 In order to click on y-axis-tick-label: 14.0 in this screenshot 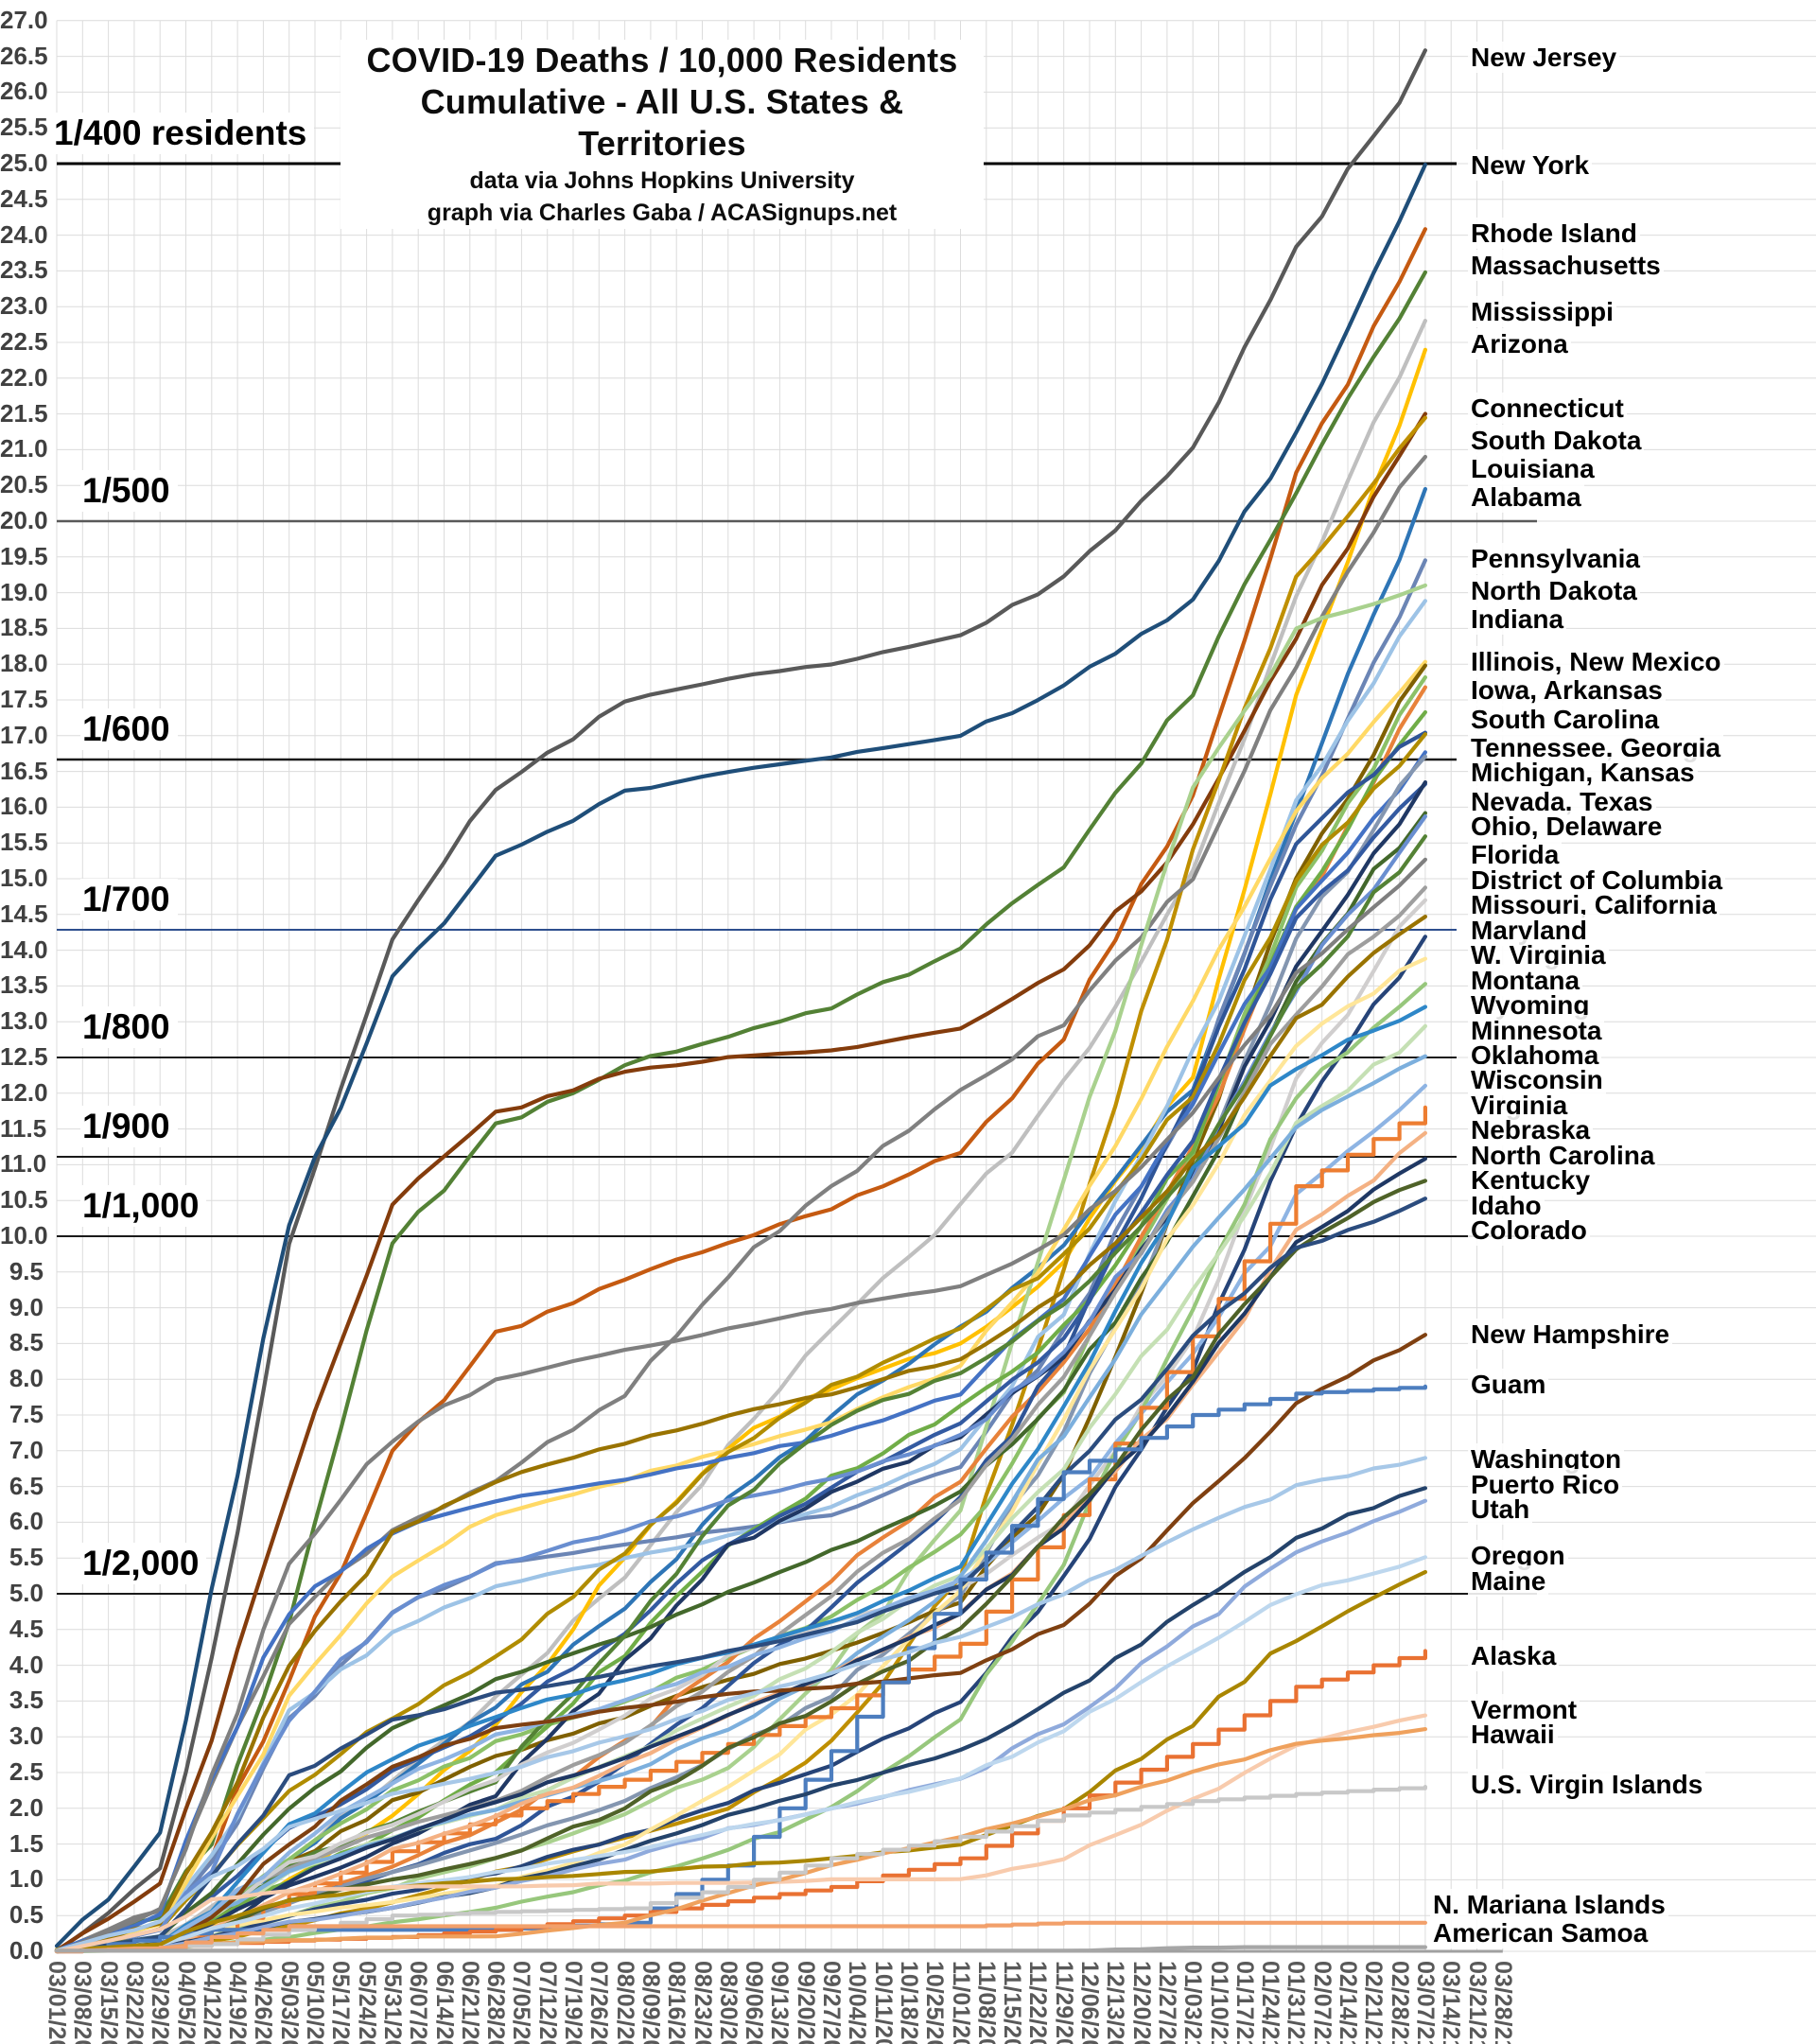, I will do `click(24, 949)`.